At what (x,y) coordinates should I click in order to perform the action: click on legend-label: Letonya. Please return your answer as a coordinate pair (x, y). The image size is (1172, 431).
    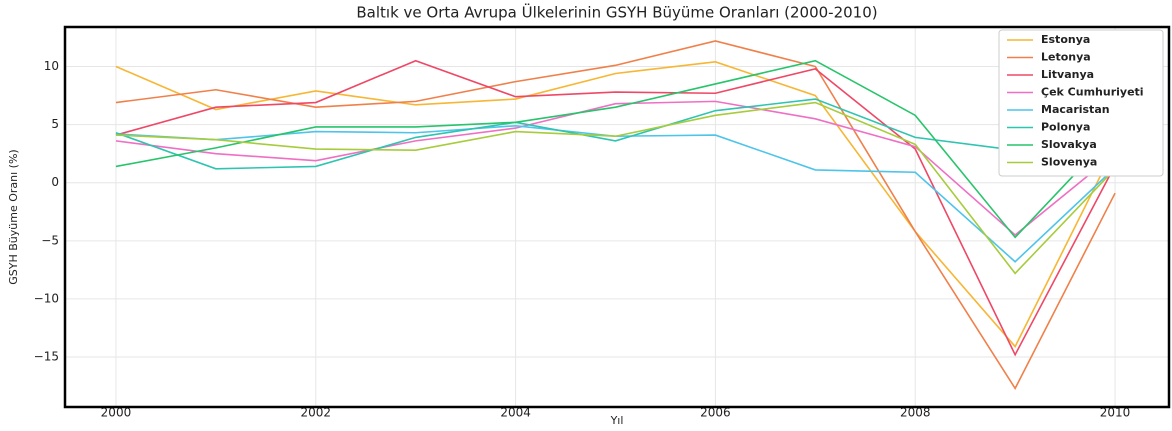
    Looking at the image, I should click on (1066, 57).